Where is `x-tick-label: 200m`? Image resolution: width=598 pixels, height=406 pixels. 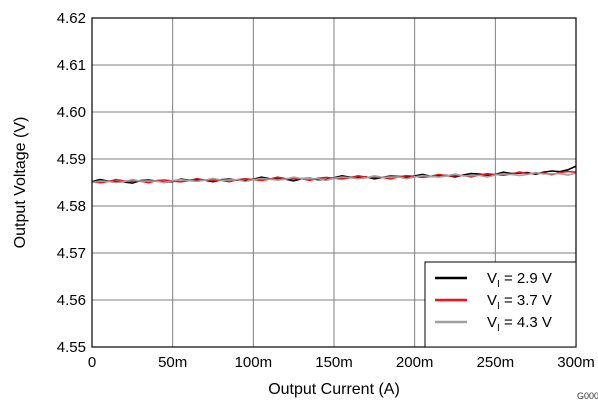 x-tick-label: 200m is located at coordinates (415, 362).